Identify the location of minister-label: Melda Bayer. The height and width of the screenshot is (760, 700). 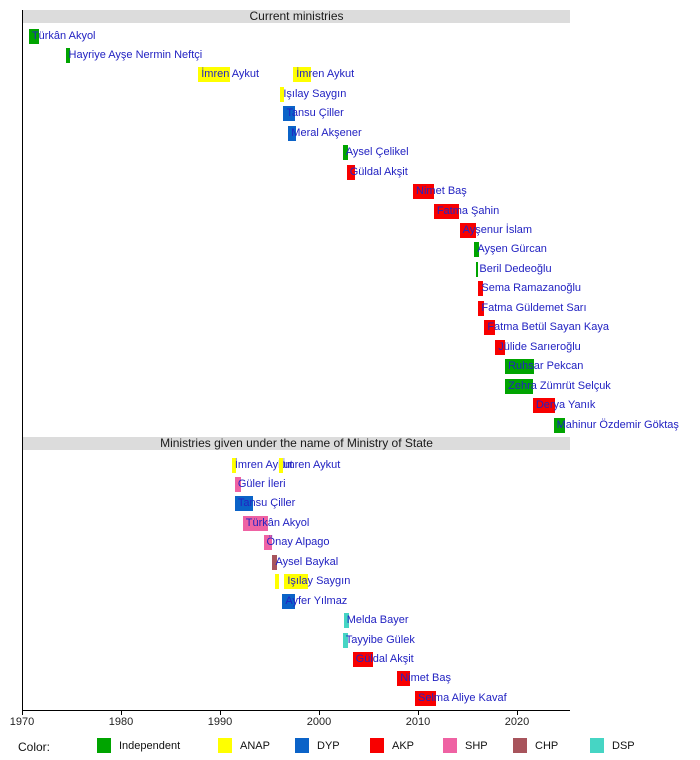
(377, 620).